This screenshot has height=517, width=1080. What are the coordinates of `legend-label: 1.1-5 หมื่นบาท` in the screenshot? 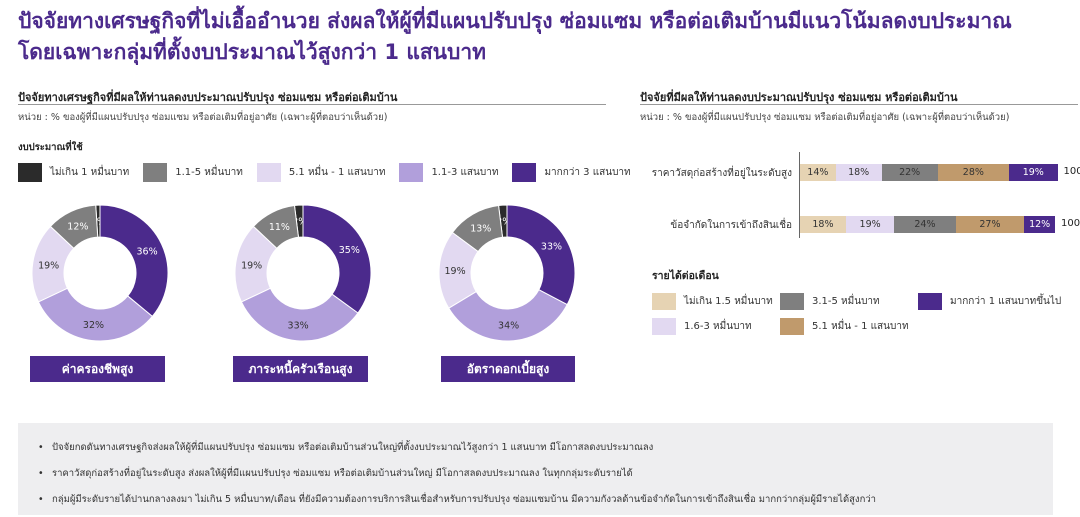 It's located at (209, 172).